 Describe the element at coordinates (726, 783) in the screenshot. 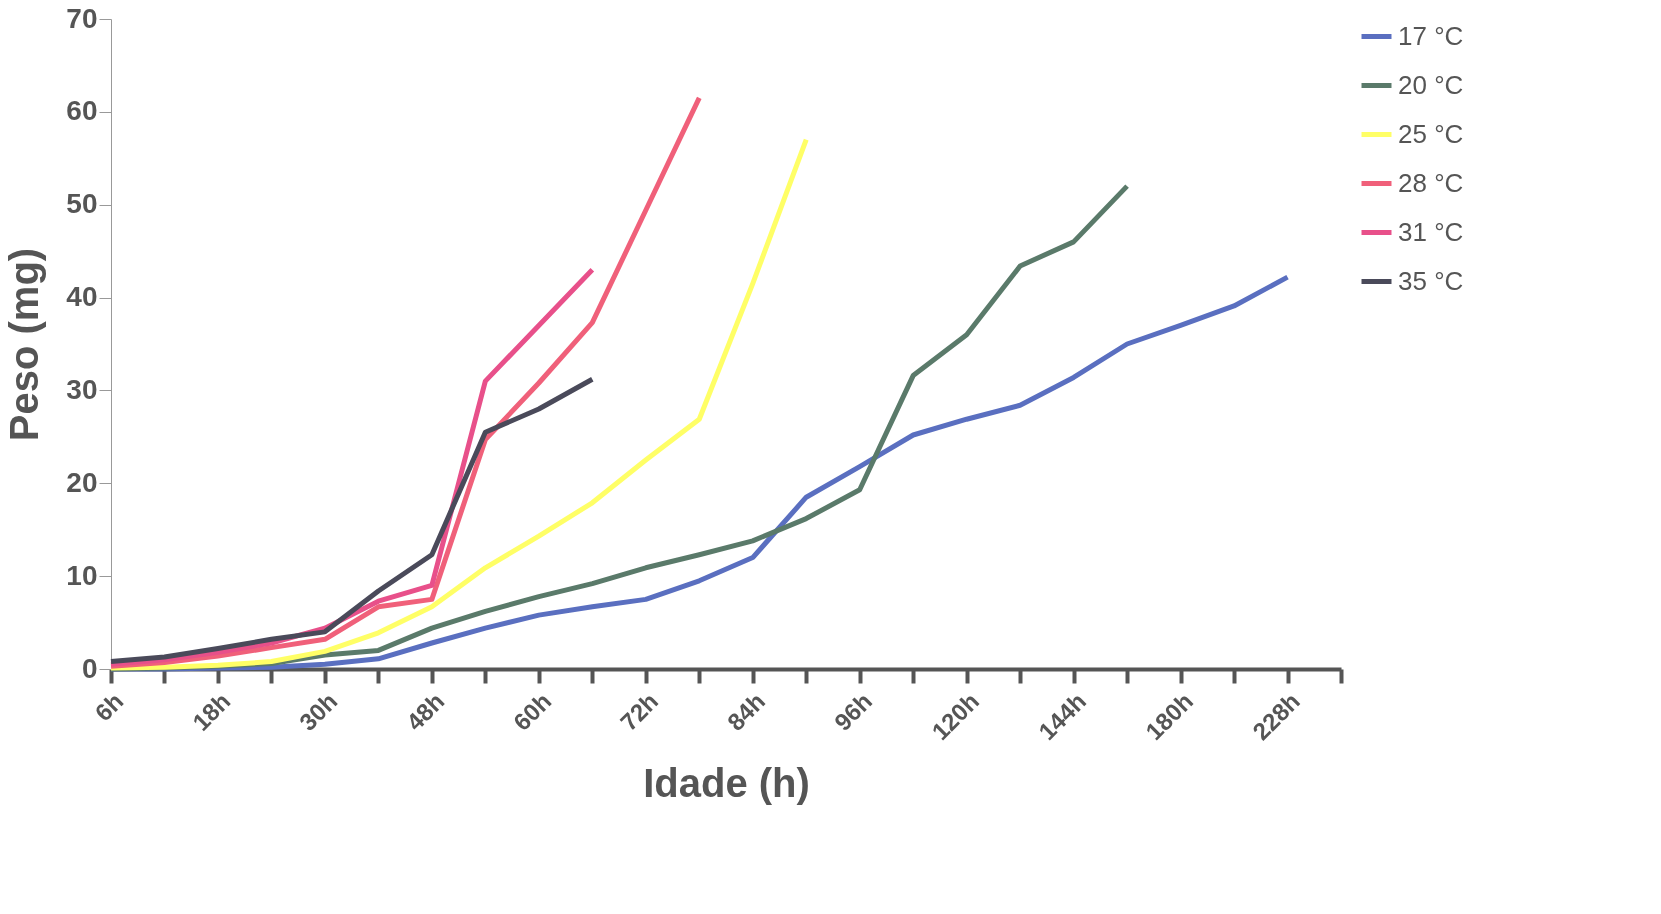

I see `x-axis-title: Idade (h)` at that location.